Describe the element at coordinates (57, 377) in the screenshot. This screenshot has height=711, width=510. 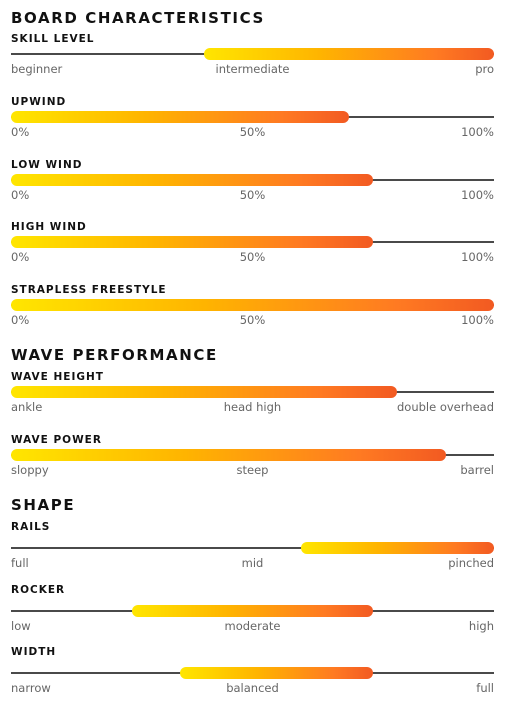
I see `metric-title: WAVE HEIGHT` at that location.